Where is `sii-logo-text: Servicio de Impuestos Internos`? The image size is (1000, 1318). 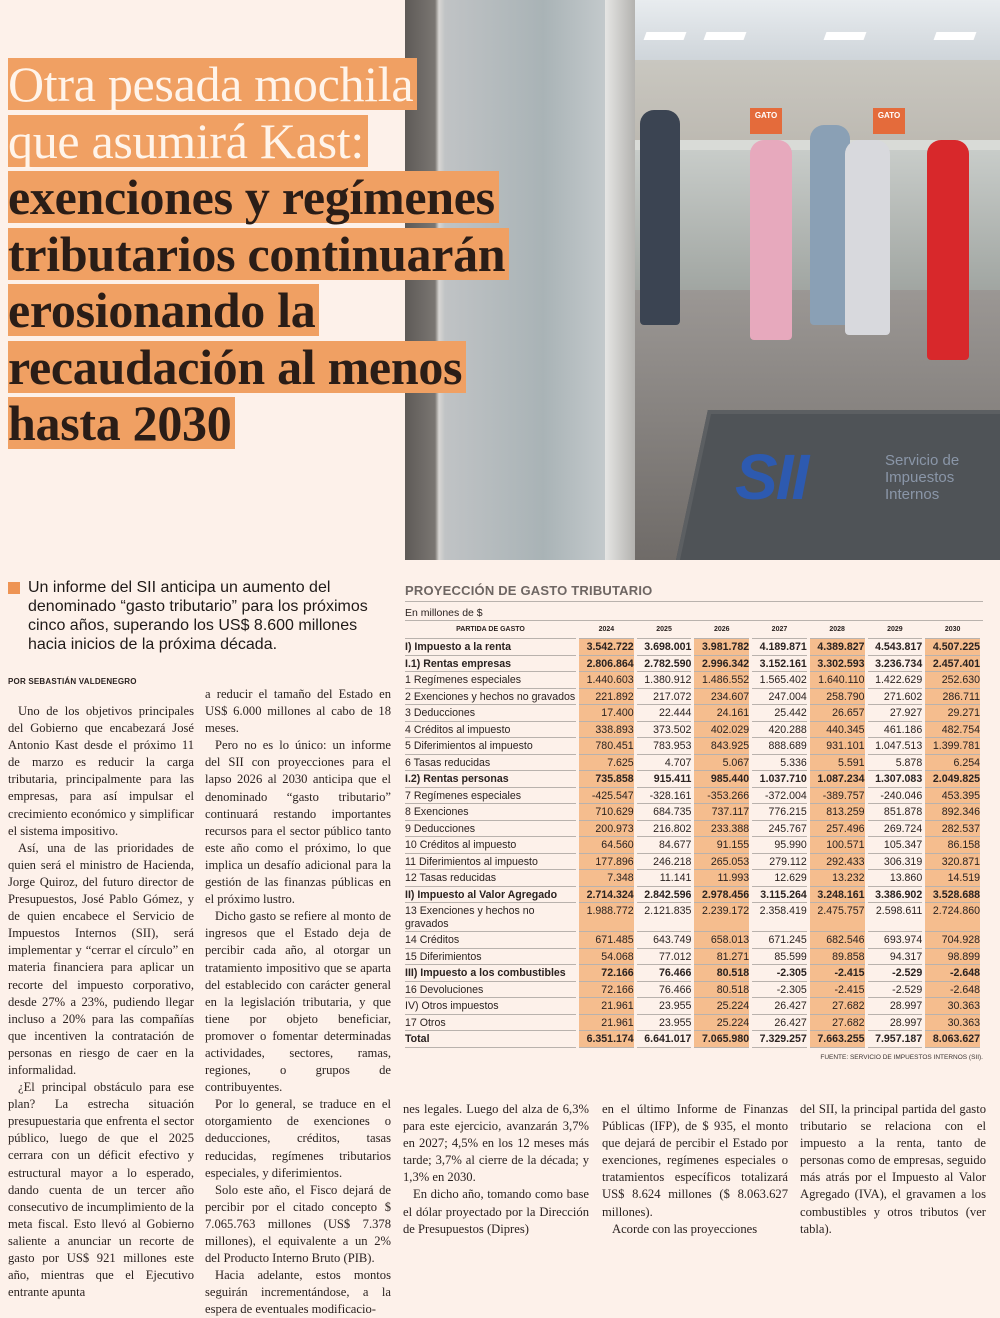 sii-logo-text: Servicio de Impuestos Internos is located at coordinates (922, 477).